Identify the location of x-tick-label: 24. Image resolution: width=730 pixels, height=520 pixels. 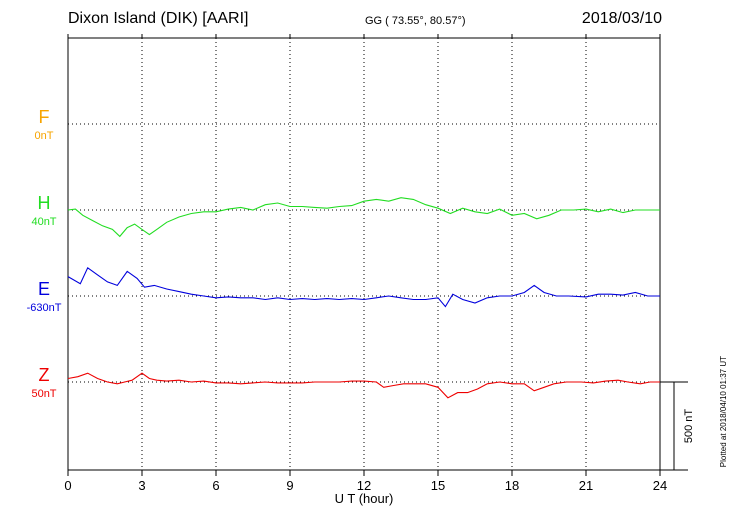
(660, 485).